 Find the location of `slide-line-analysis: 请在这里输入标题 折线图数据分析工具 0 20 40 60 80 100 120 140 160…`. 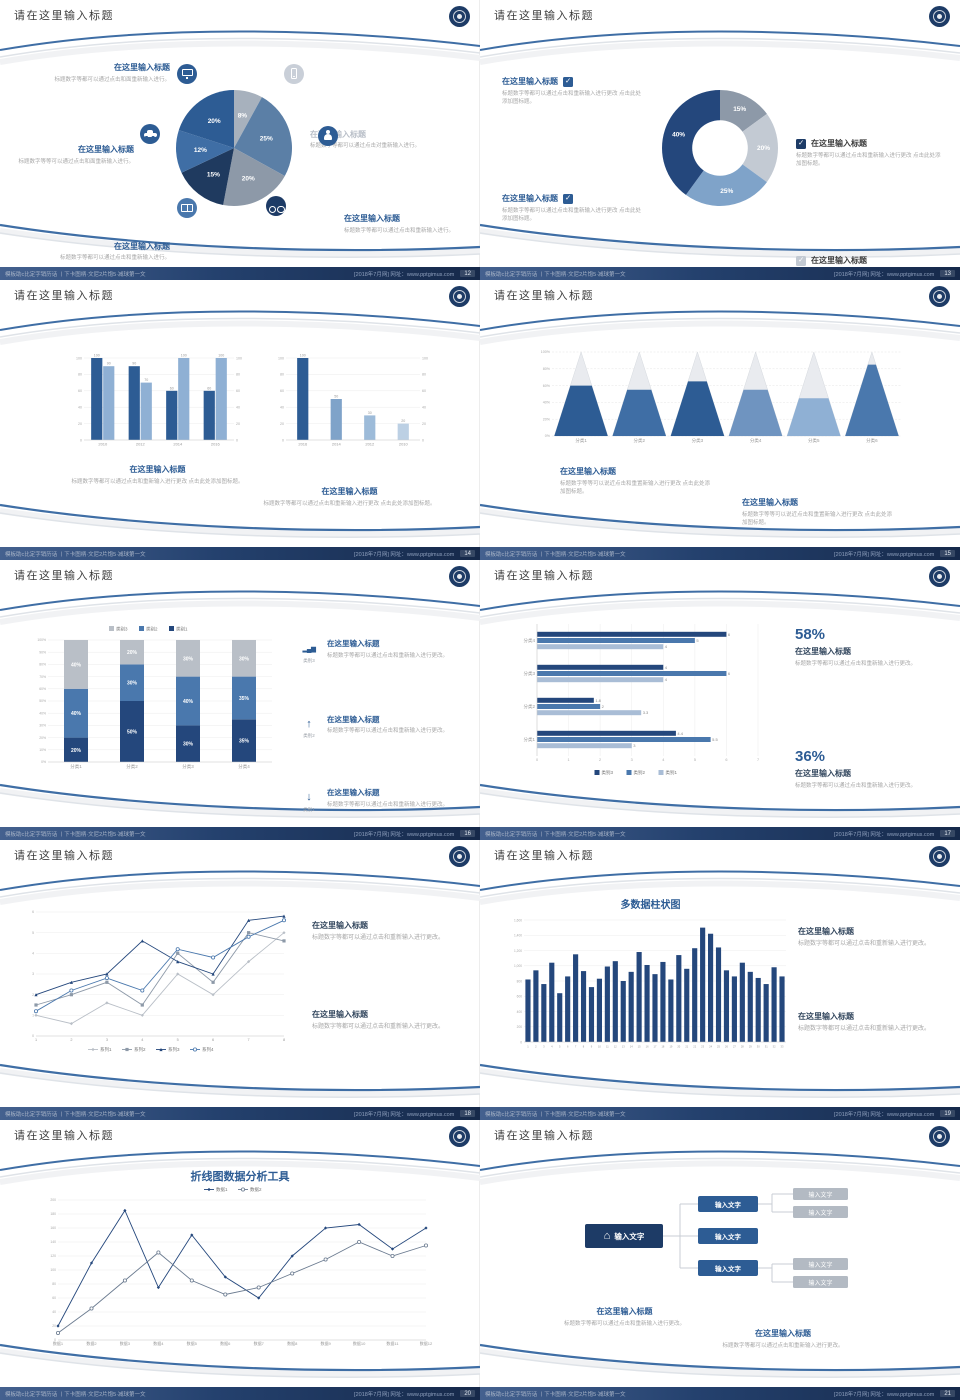

slide-line-analysis: 请在这里输入标题 折线图数据分析工具 0 20 40 60 80 100 120 140 160… is located at coordinates (240, 1259).